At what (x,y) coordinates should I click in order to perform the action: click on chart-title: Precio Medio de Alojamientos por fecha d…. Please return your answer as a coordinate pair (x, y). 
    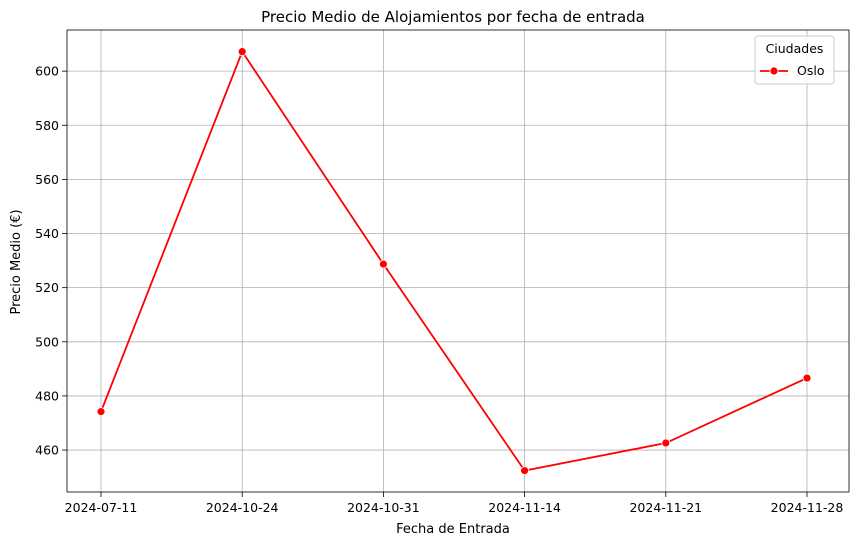
    Looking at the image, I should click on (453, 17).